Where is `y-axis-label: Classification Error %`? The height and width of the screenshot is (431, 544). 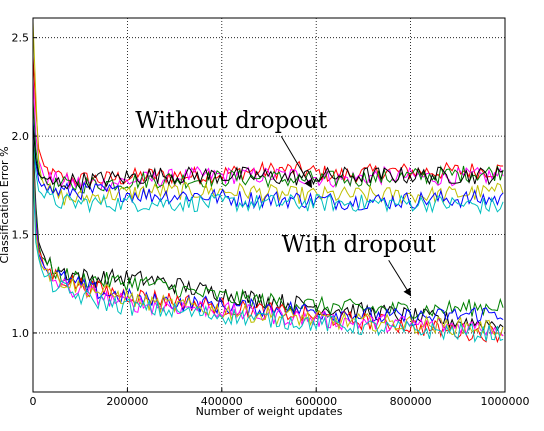
y-axis-label: Classification Error % is located at coordinates (5, 204).